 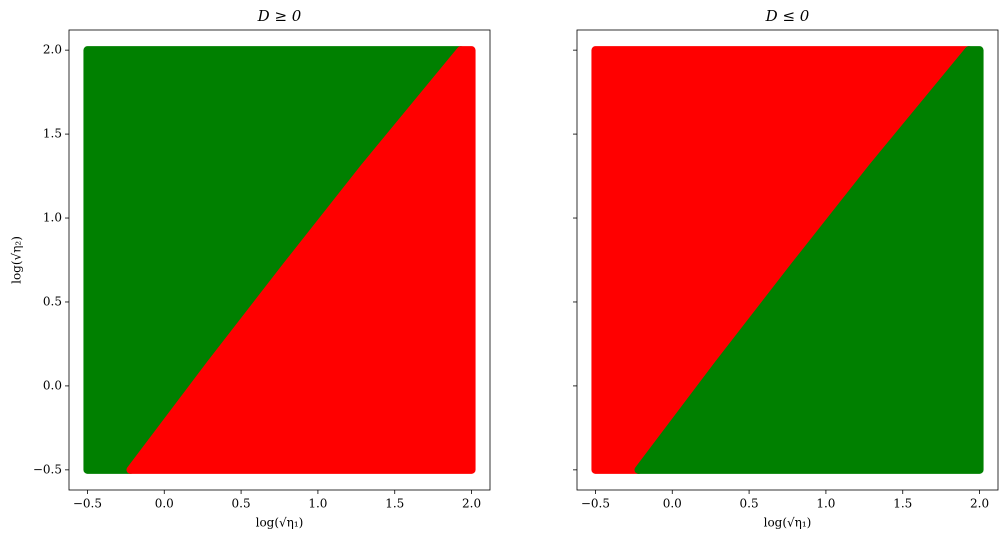 What do you see at coordinates (17, 260) in the screenshot?
I see `y-axis-label: log(√η₂)` at bounding box center [17, 260].